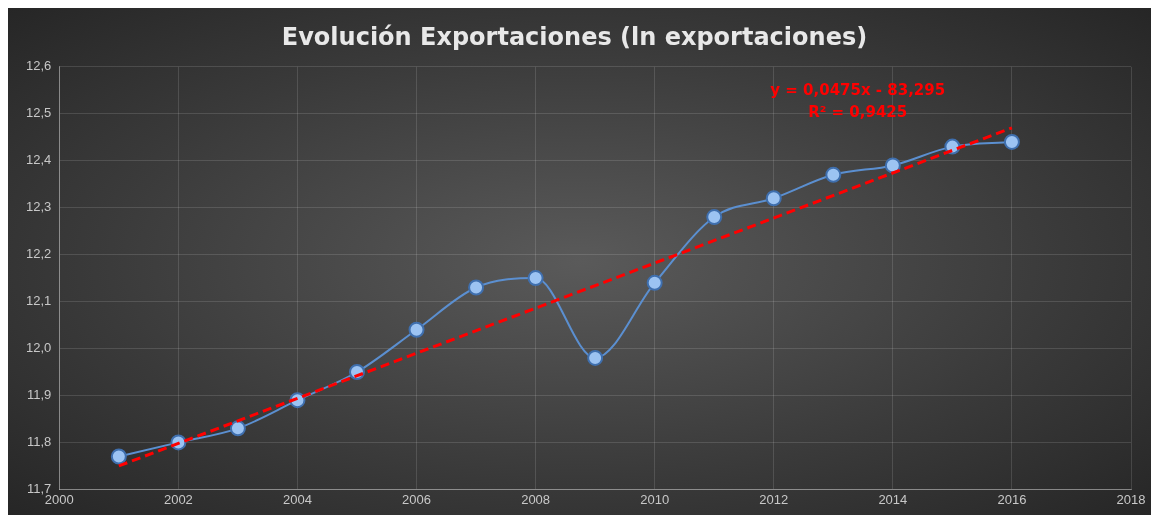 Image resolution: width=1159 pixels, height=523 pixels. Describe the element at coordinates (574, 36) in the screenshot. I see `chart-title: Evolución Exportaciones (ln exportaciones)` at that location.